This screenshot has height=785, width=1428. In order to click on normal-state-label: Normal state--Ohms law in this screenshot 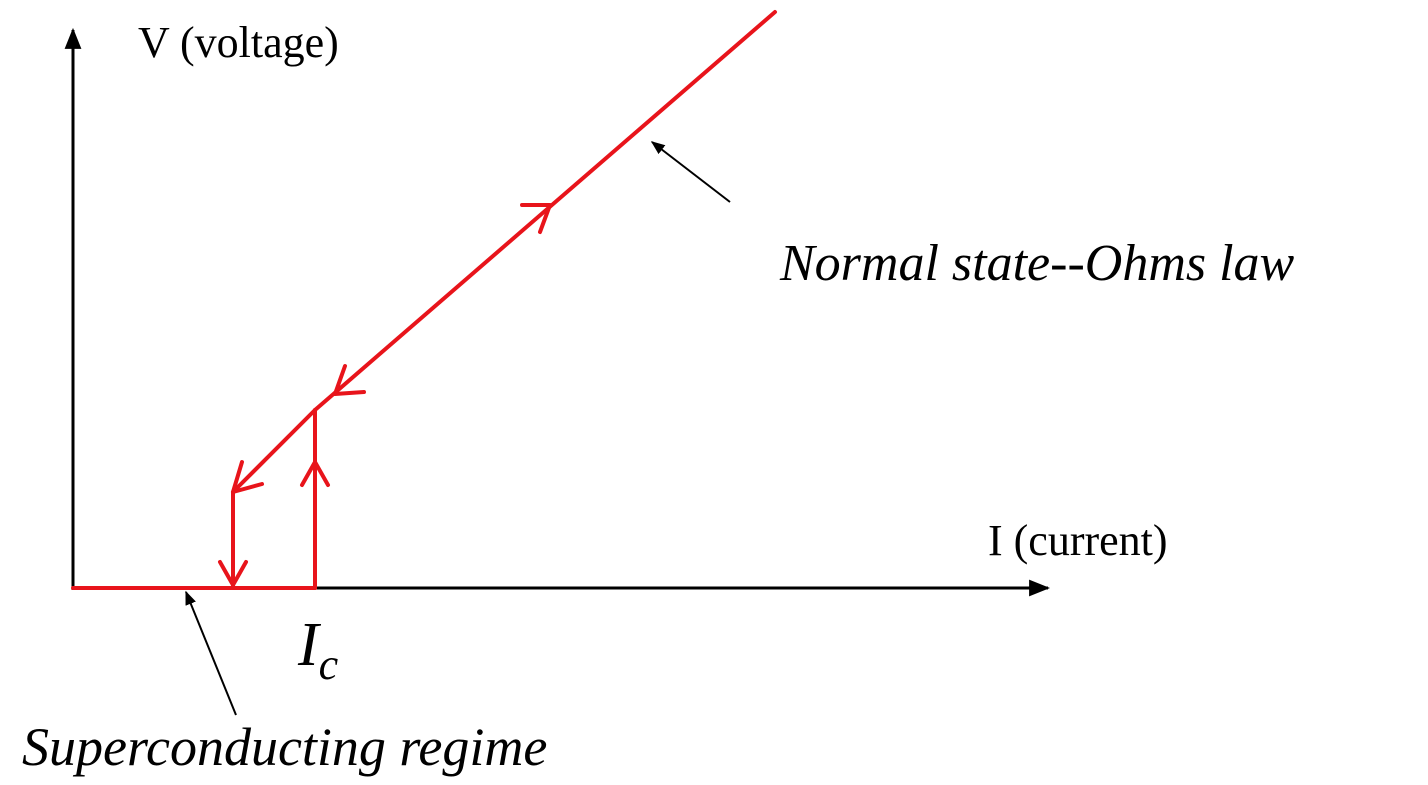, I will do `click(1037, 263)`.